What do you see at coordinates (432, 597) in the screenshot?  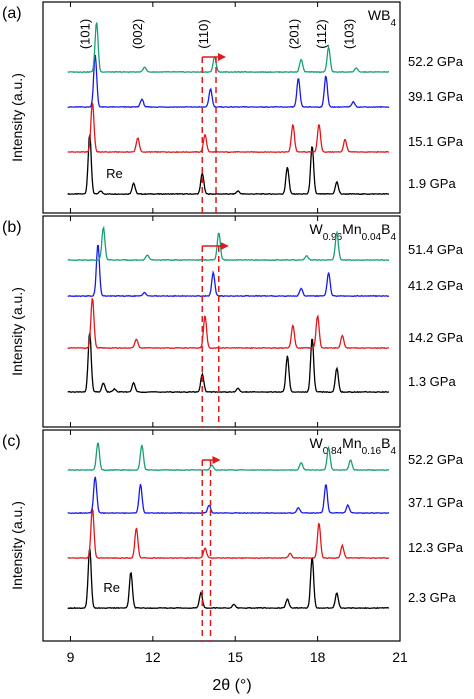 I see `pressure-label: 2.3 GPa` at bounding box center [432, 597].